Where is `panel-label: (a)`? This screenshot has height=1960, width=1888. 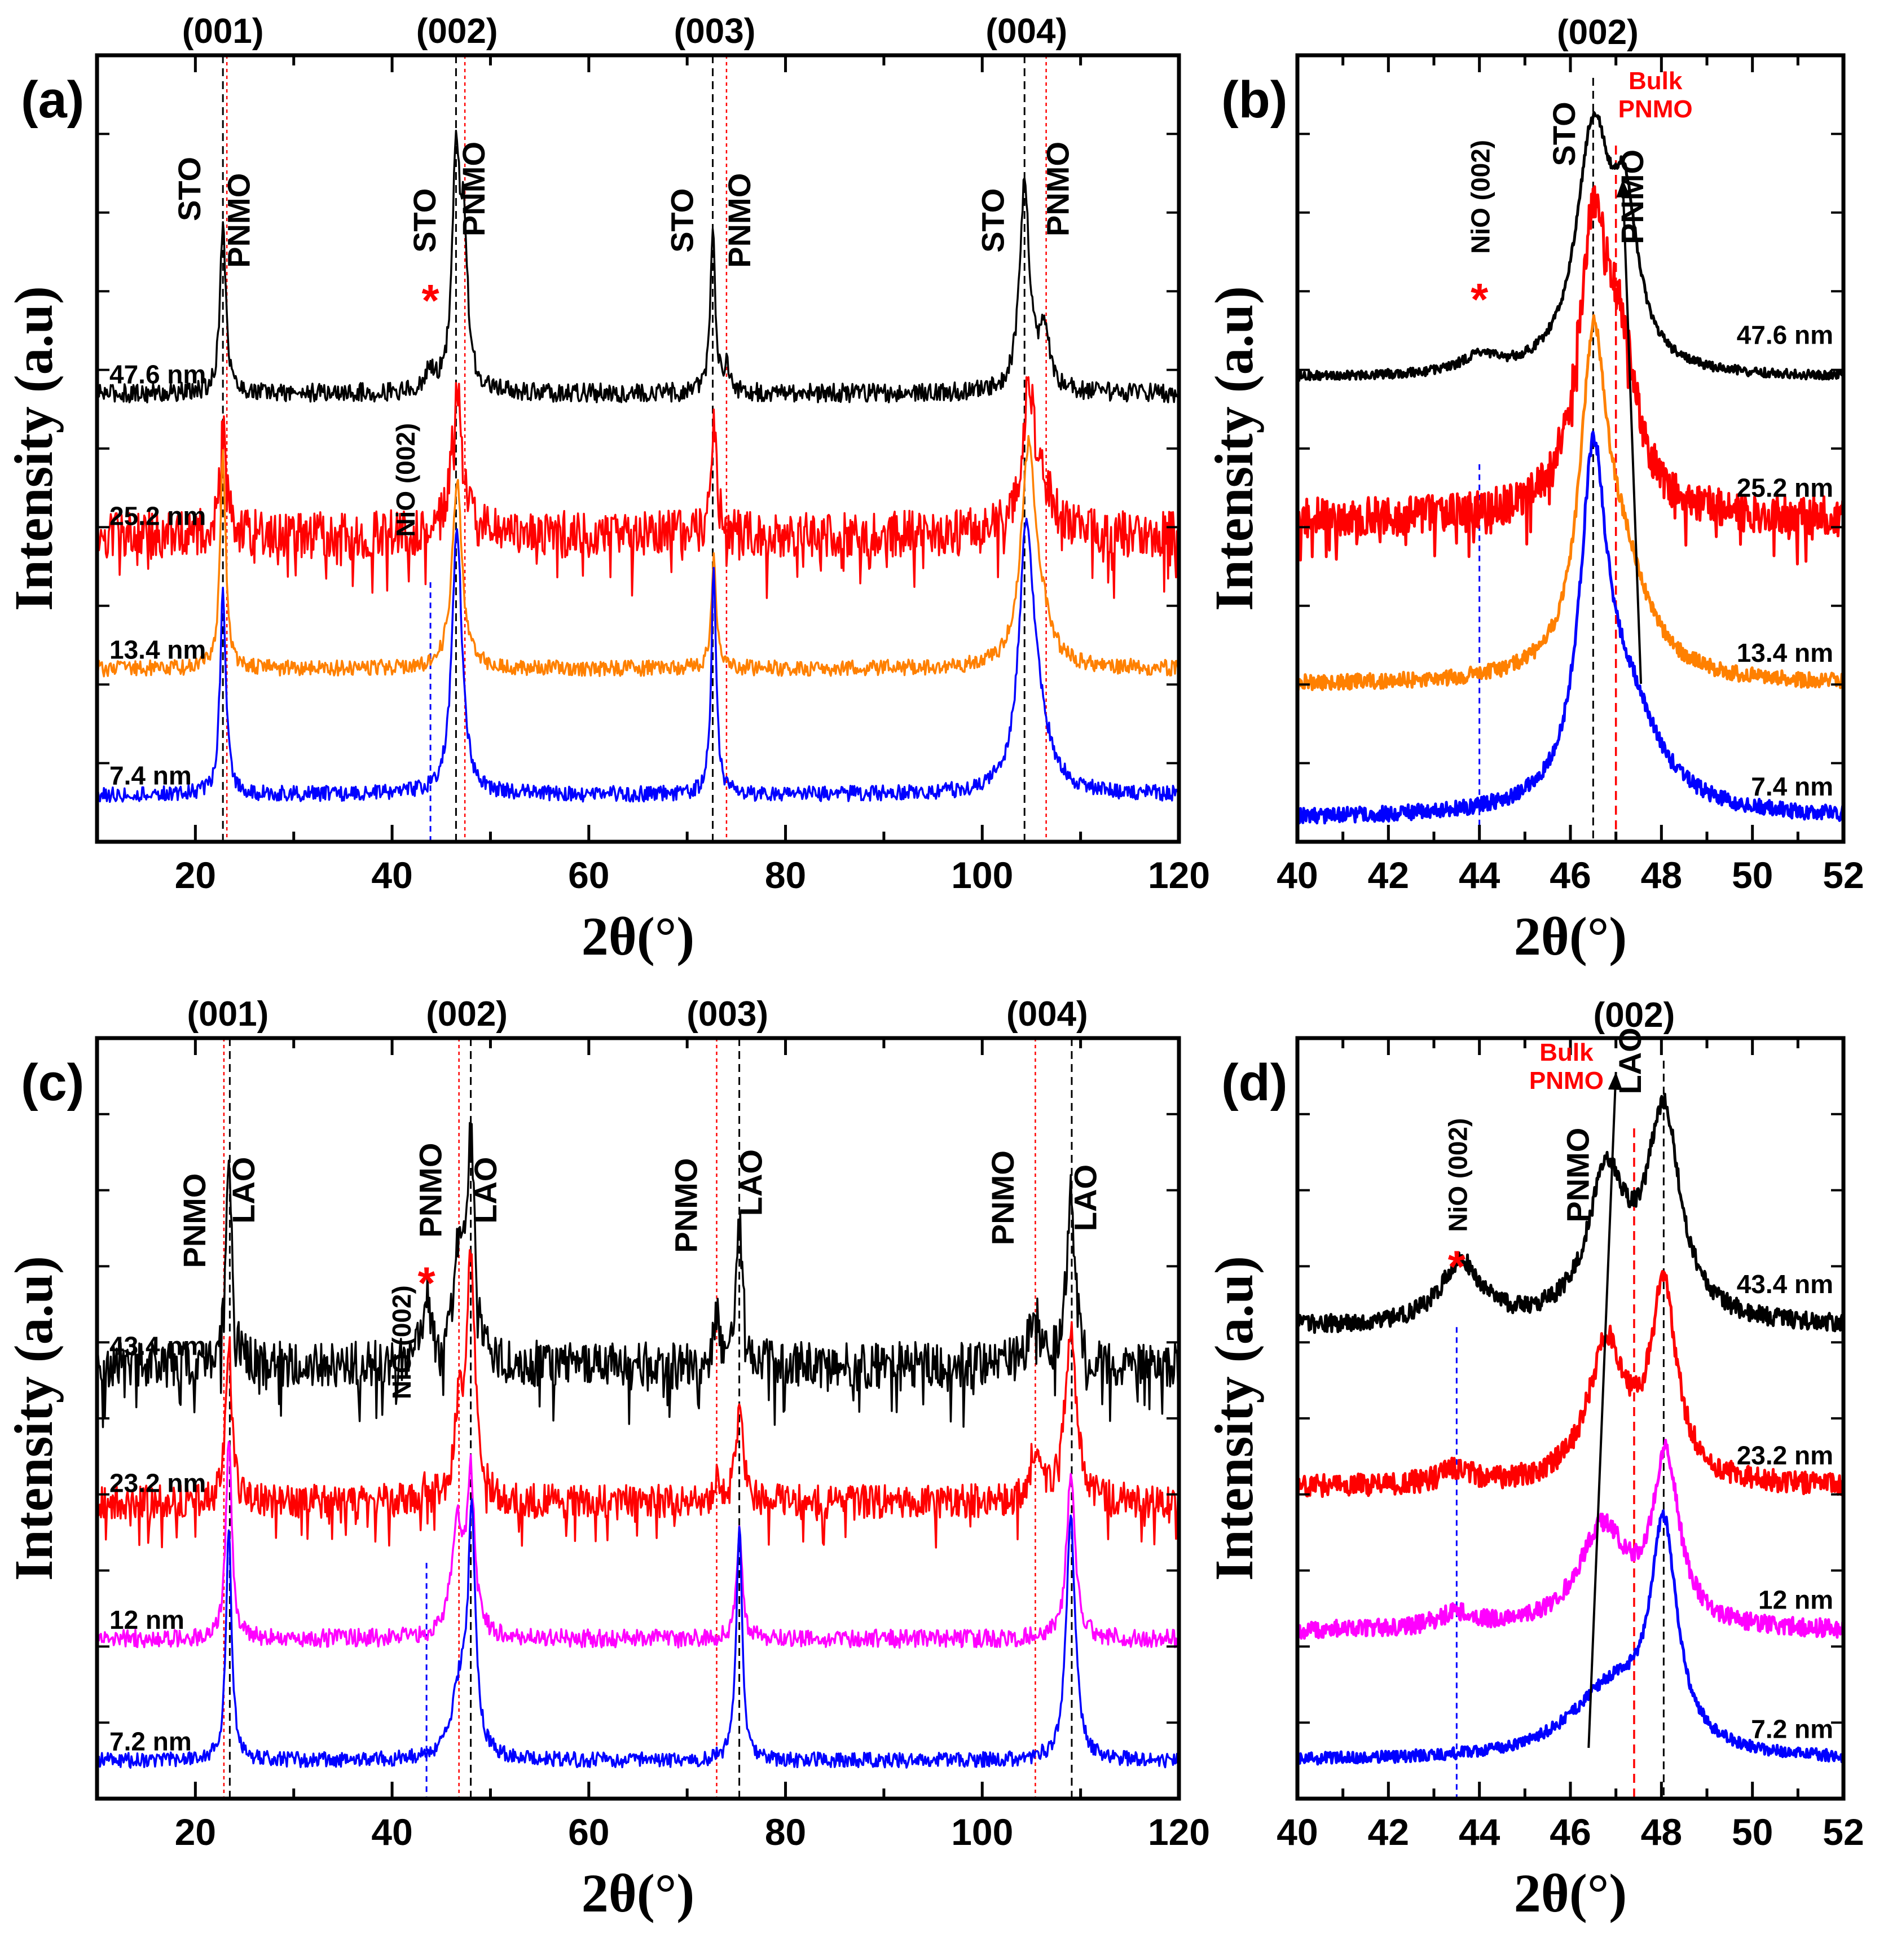
panel-label: (a) is located at coordinates (52, 100).